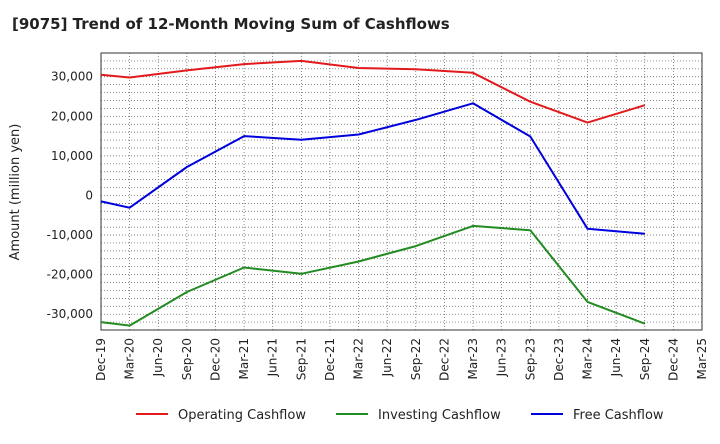 The height and width of the screenshot is (444, 720). What do you see at coordinates (330, 359) in the screenshot?
I see `x-tick-label: Dec-21` at bounding box center [330, 359].